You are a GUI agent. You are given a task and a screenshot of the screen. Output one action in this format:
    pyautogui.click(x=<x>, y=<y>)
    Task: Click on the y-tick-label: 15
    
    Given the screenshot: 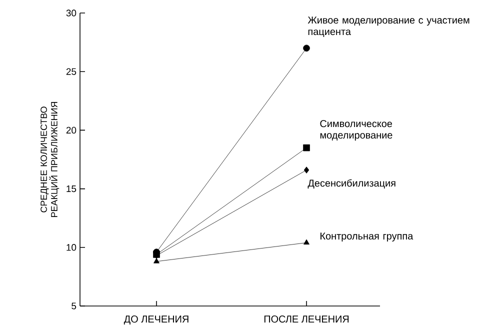 What is the action you would take?
    pyautogui.click(x=71, y=188)
    